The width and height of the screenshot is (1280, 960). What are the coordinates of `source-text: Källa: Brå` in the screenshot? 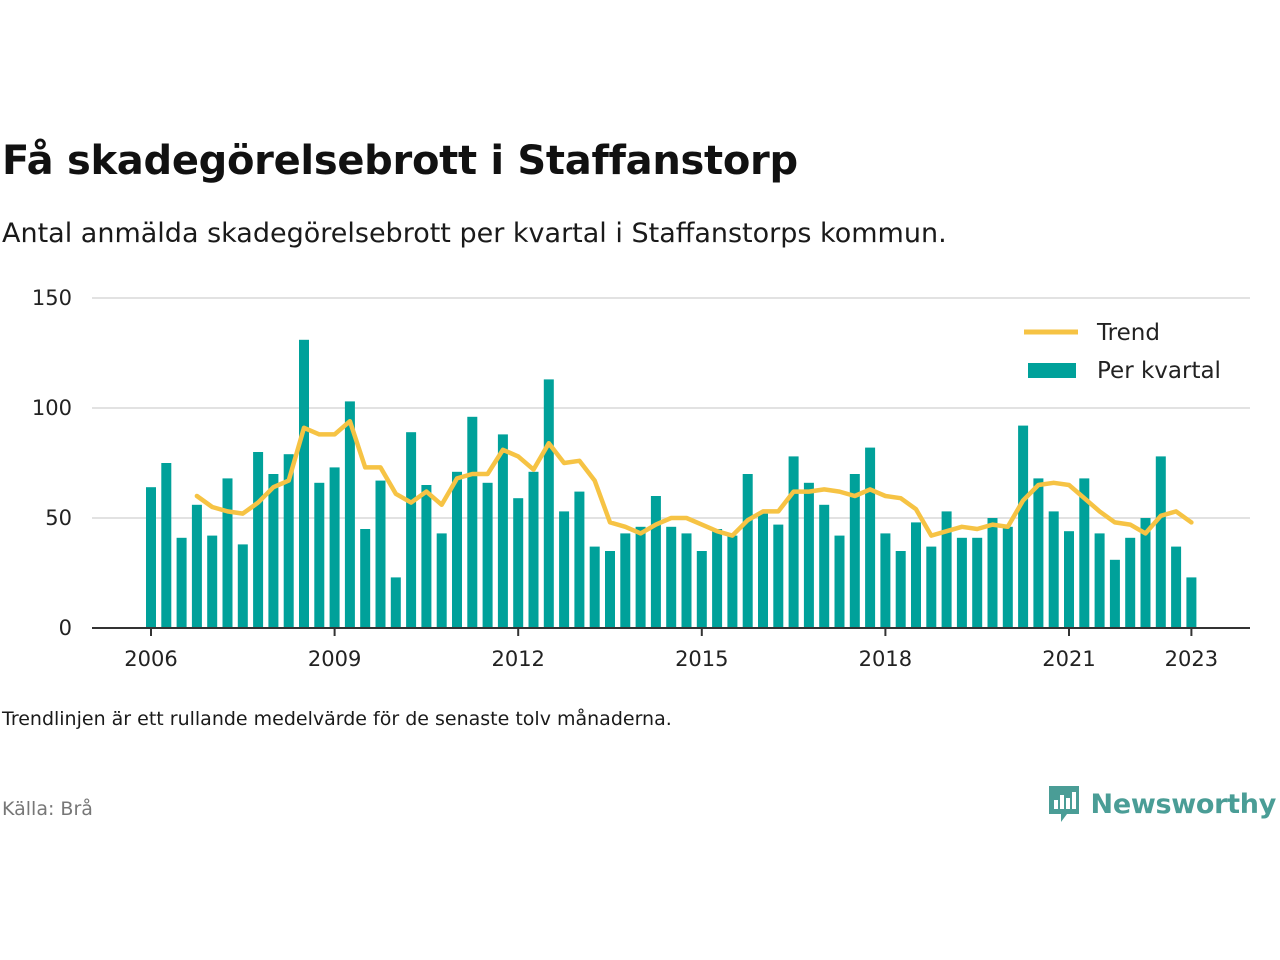 It's located at (47, 809).